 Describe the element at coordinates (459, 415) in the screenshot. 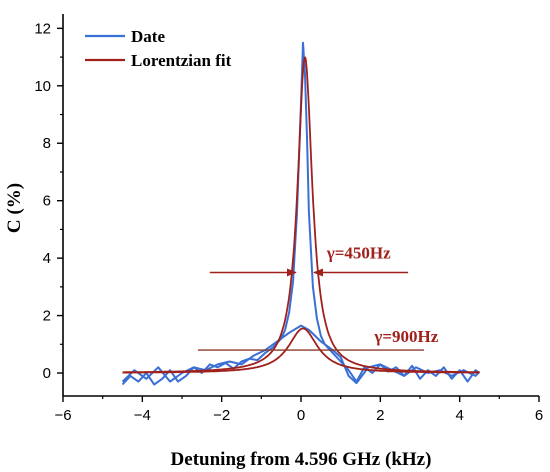

I see `x-tick-label: 4` at that location.